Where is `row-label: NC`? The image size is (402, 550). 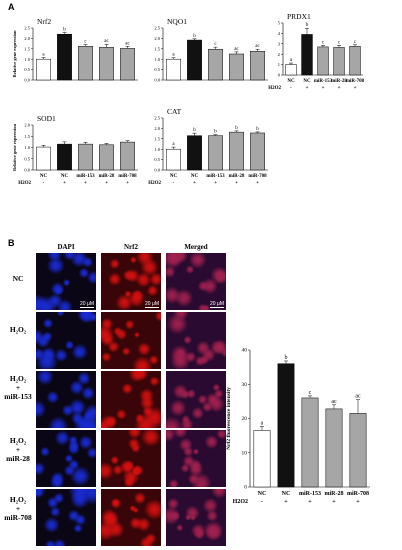
row-label: NC is located at coordinates (18, 278).